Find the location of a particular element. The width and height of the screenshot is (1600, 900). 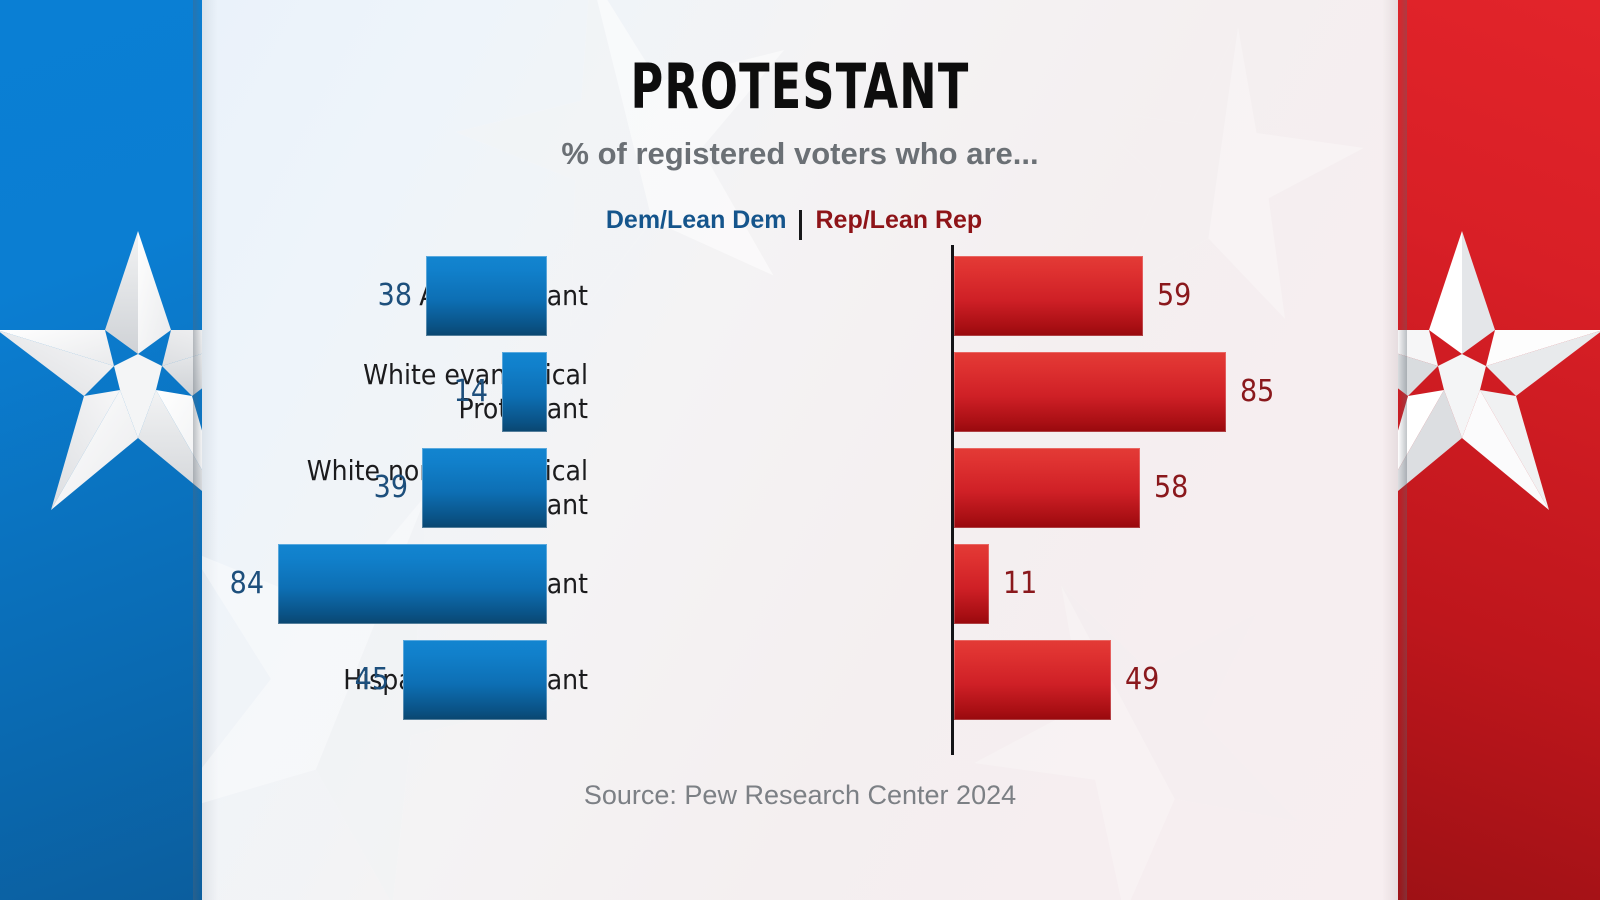

right-flag-panel is located at coordinates (1499, 450).